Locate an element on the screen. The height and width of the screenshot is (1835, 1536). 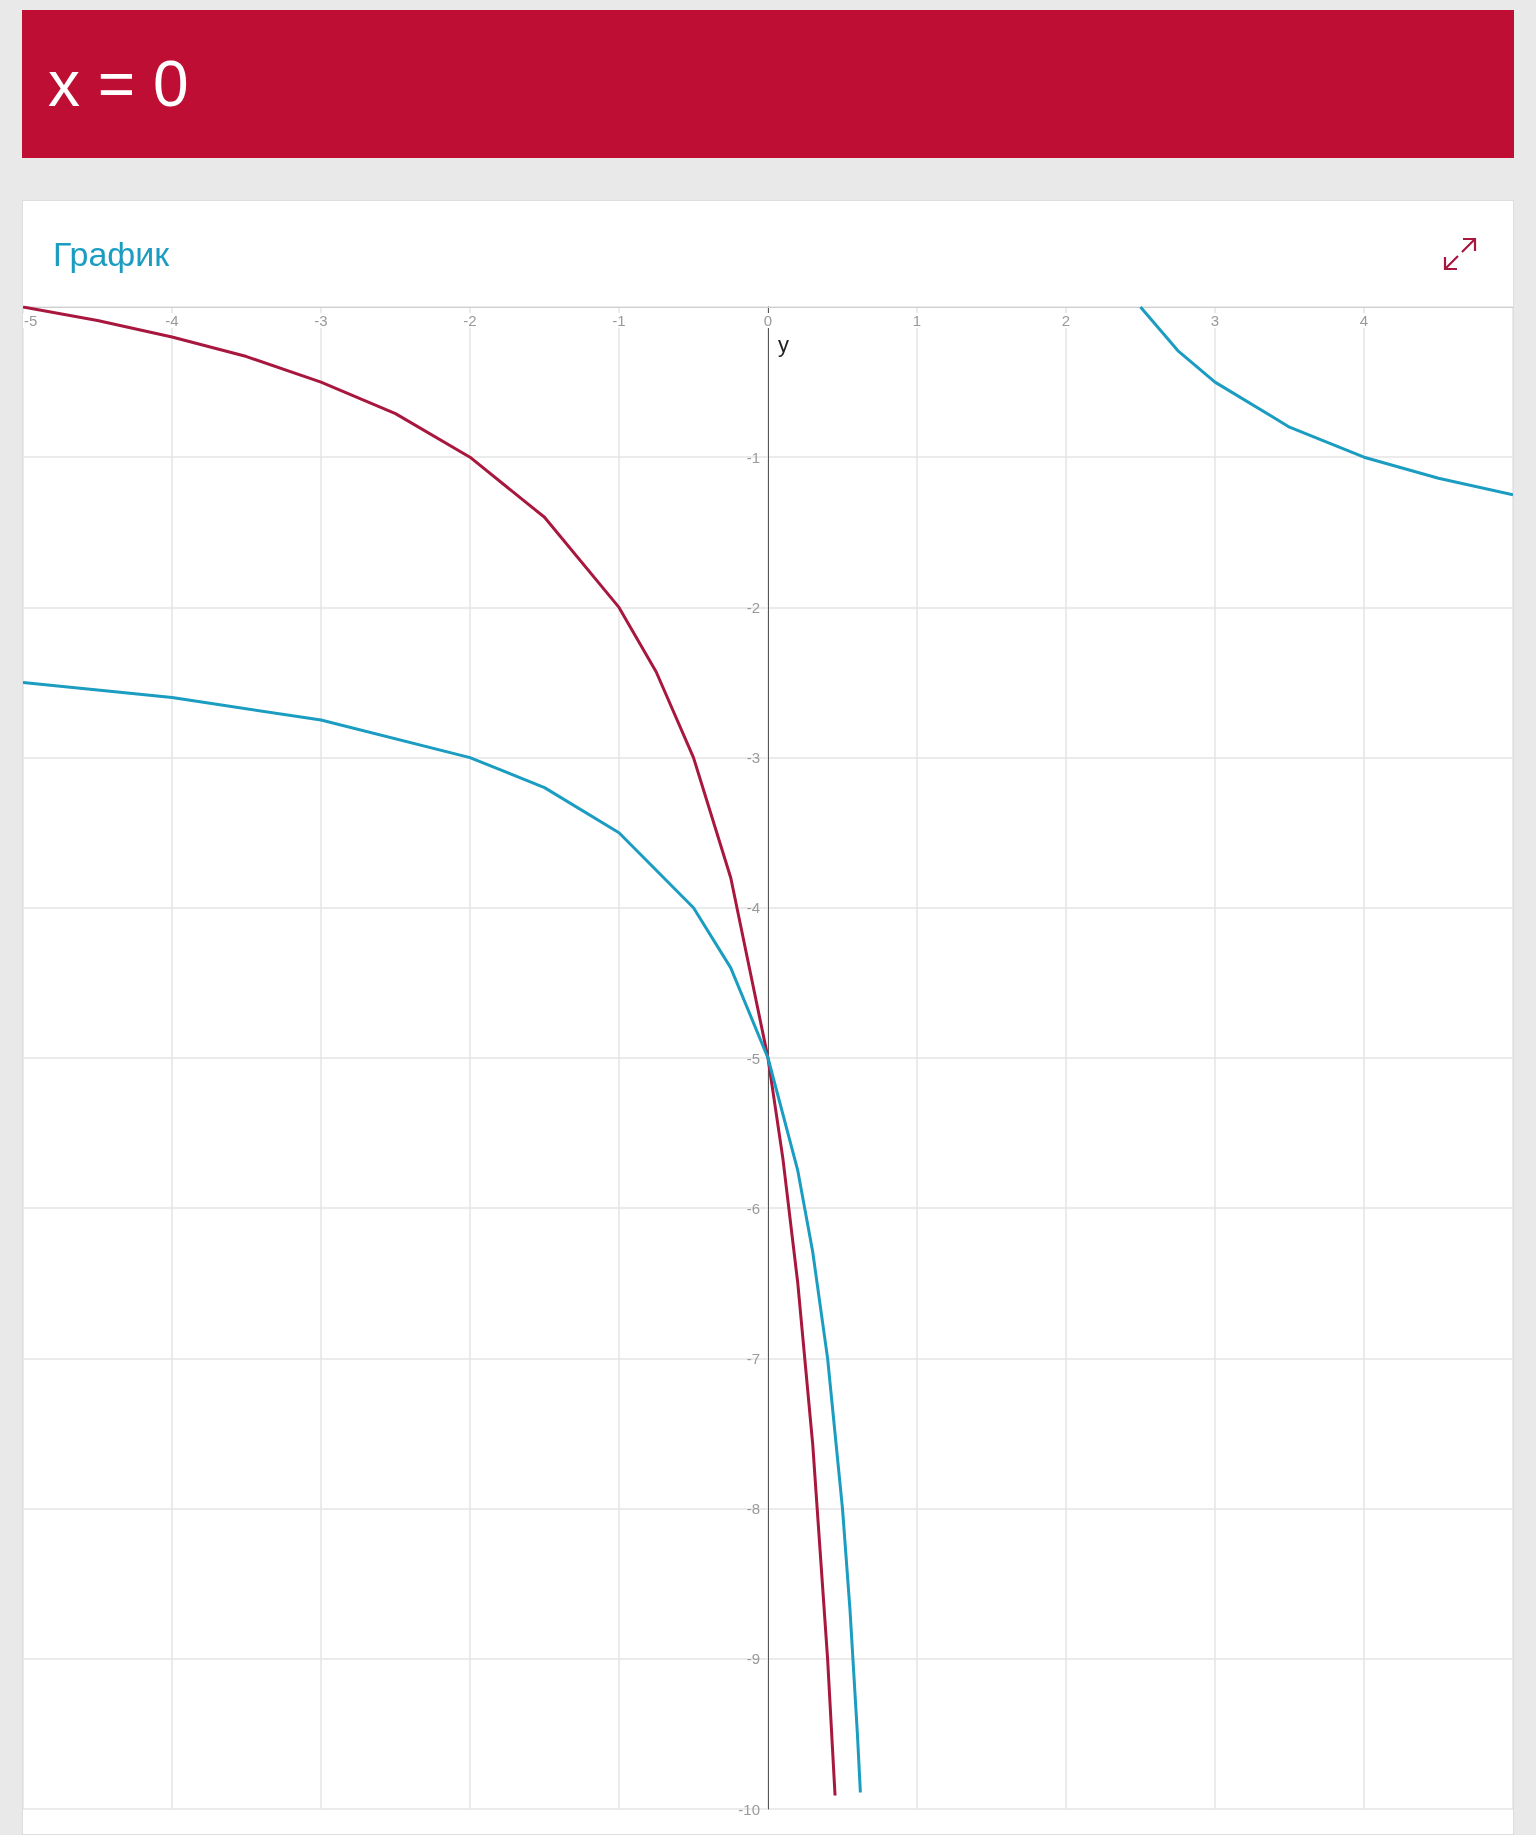
y-tick-label: -8 is located at coordinates (753, 1509).